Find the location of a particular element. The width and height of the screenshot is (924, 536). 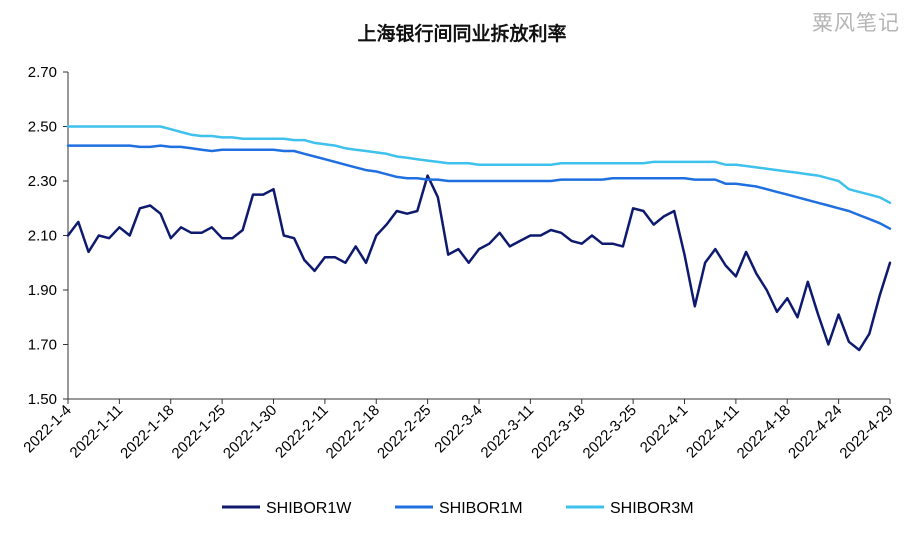

x-tick-label: 2022-4-29 is located at coordinates (866, 432).